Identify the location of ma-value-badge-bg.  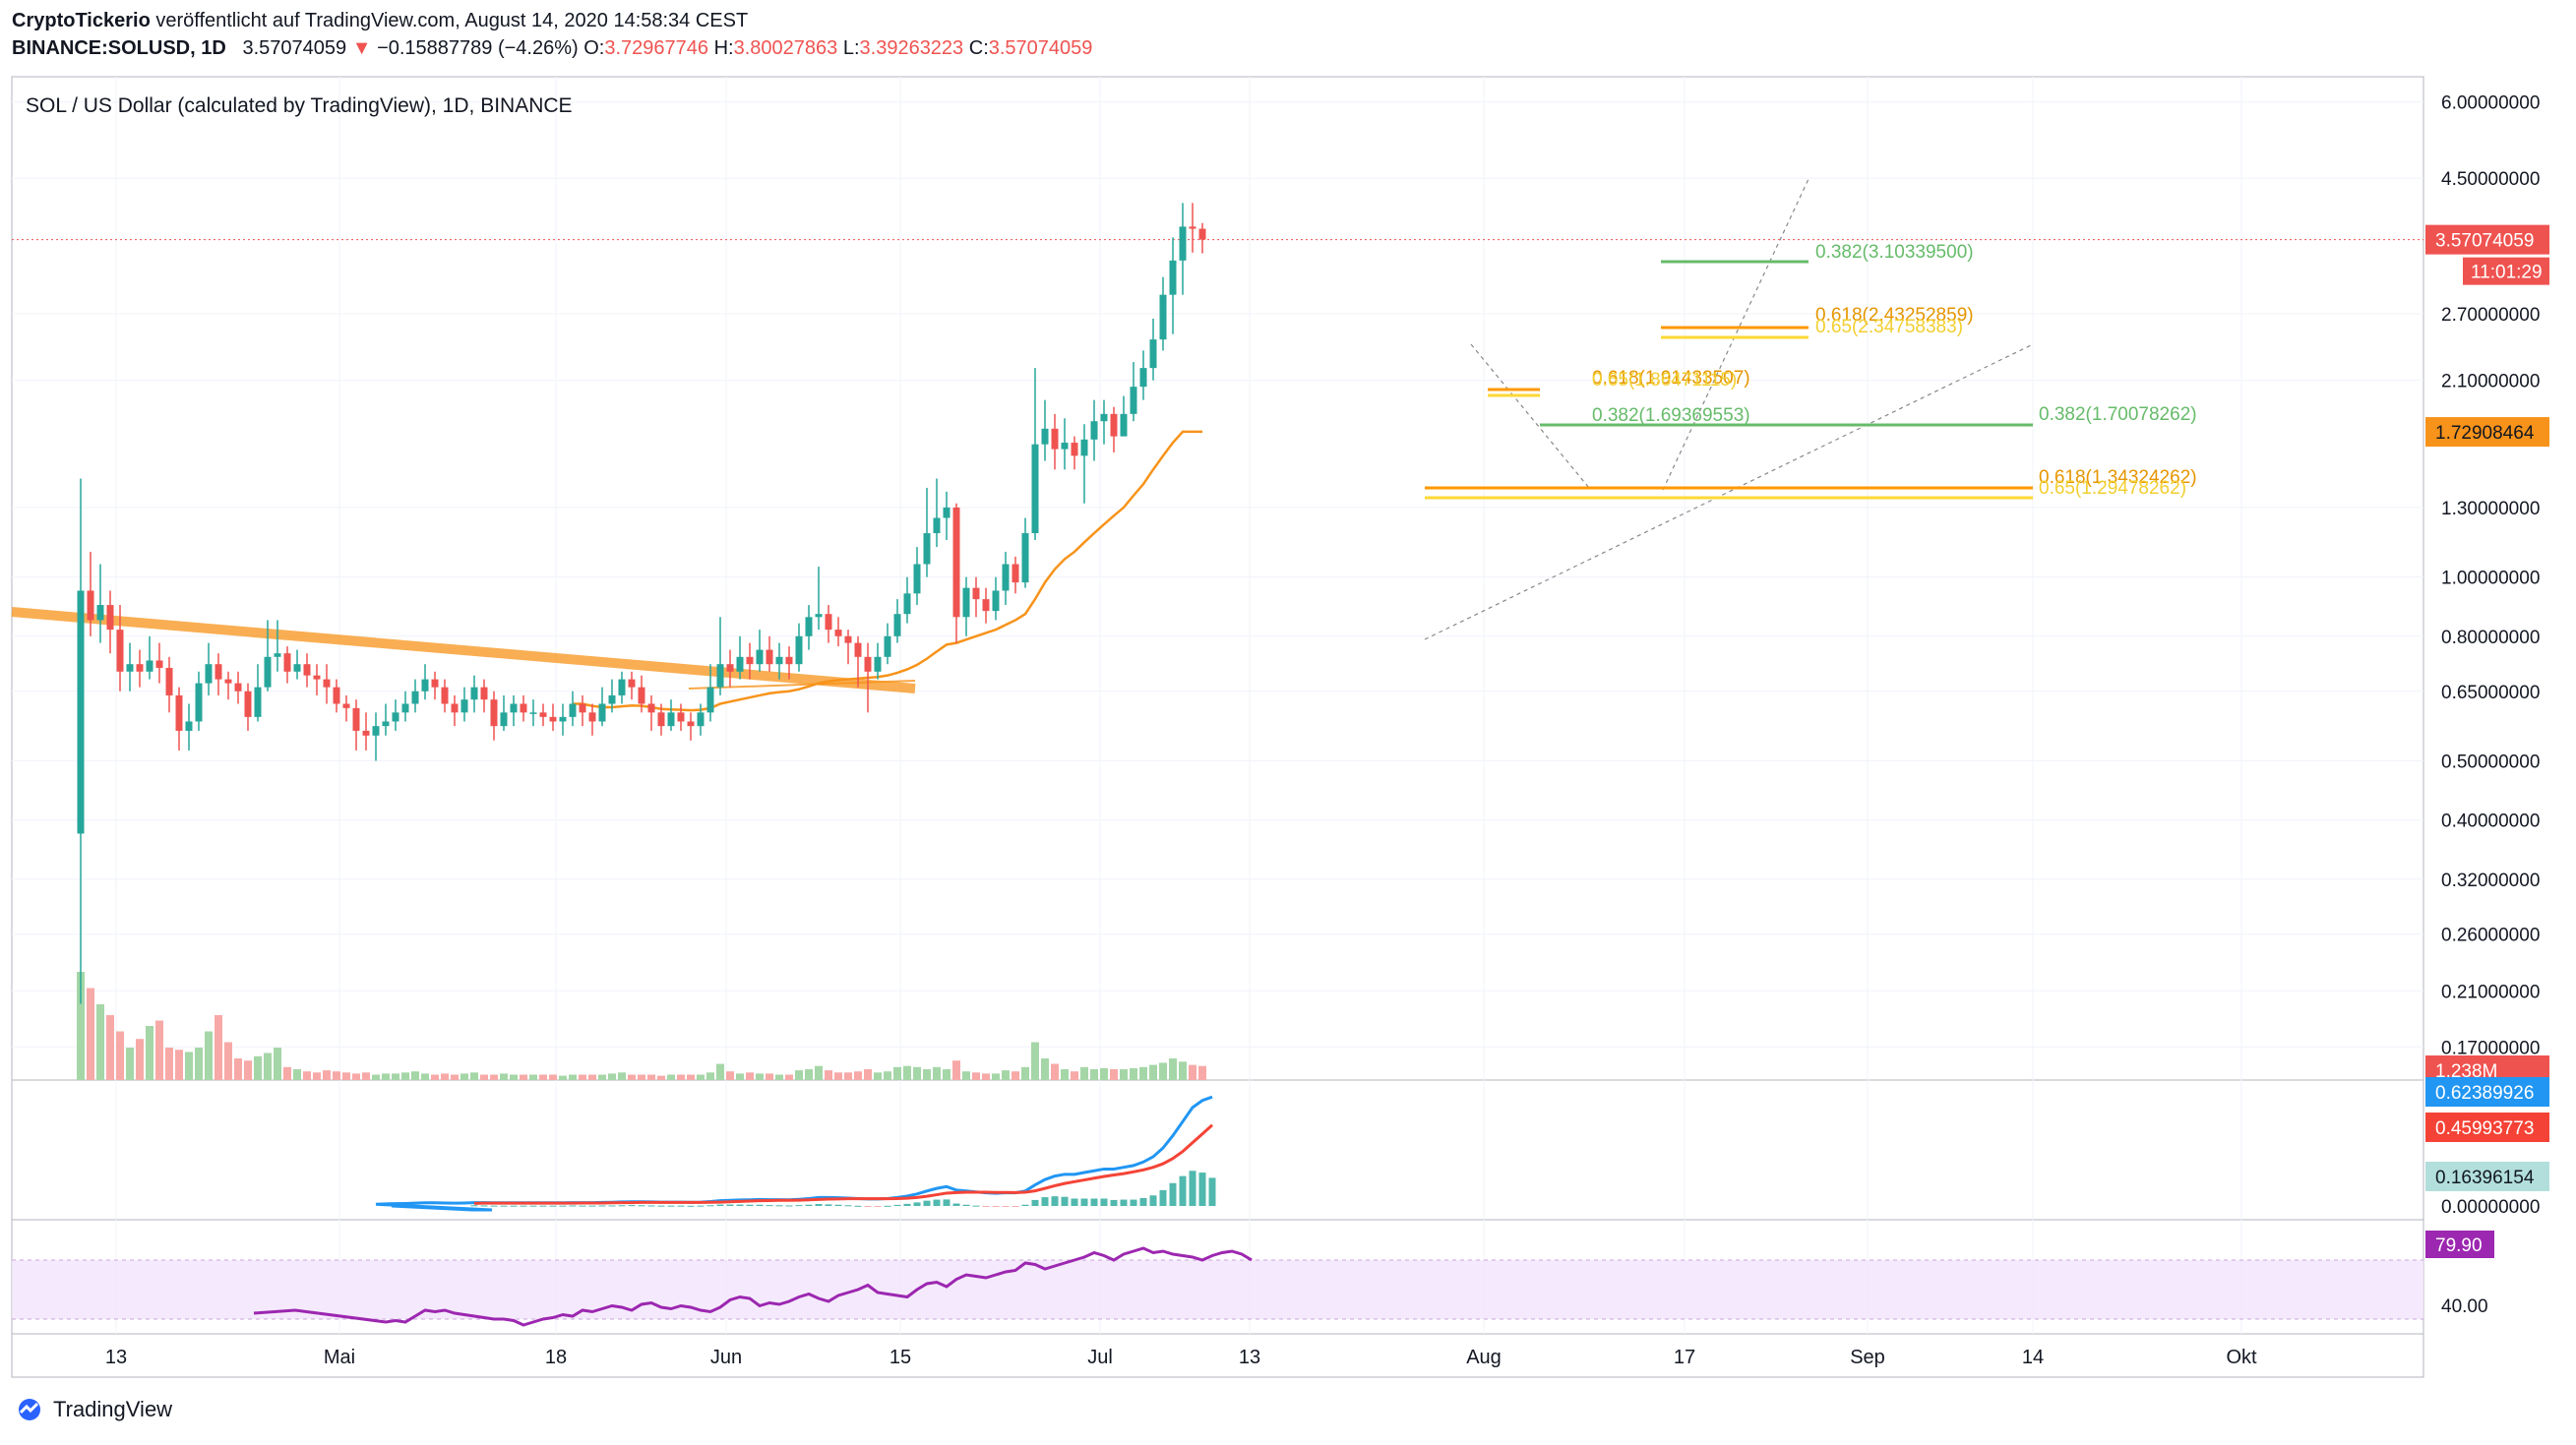
(2487, 432).